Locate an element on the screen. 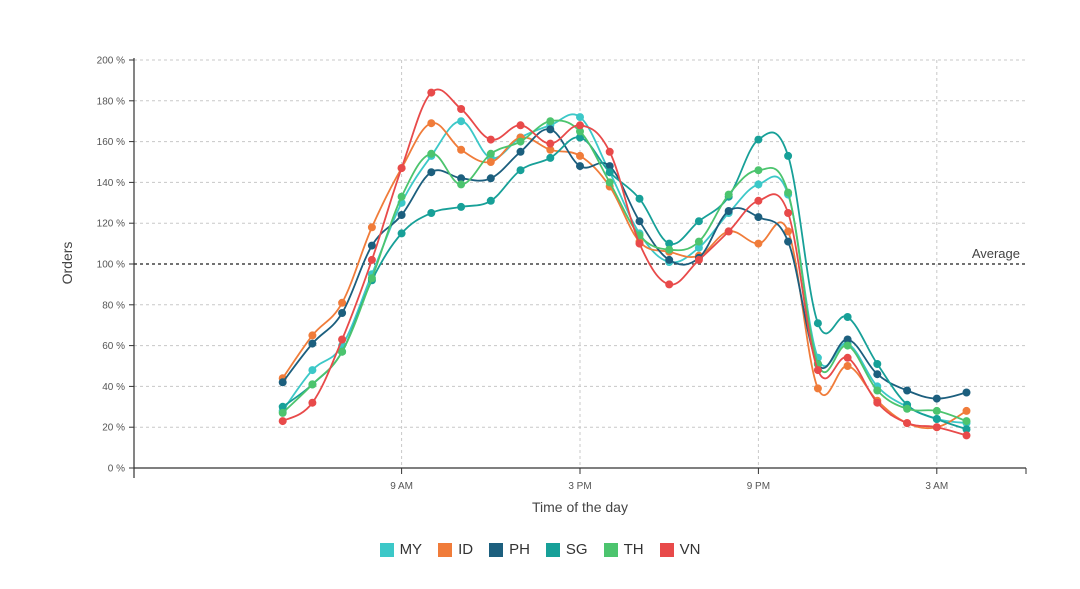 This screenshot has height=589, width=1080. y-tick-label: 100 % is located at coordinates (111, 265).